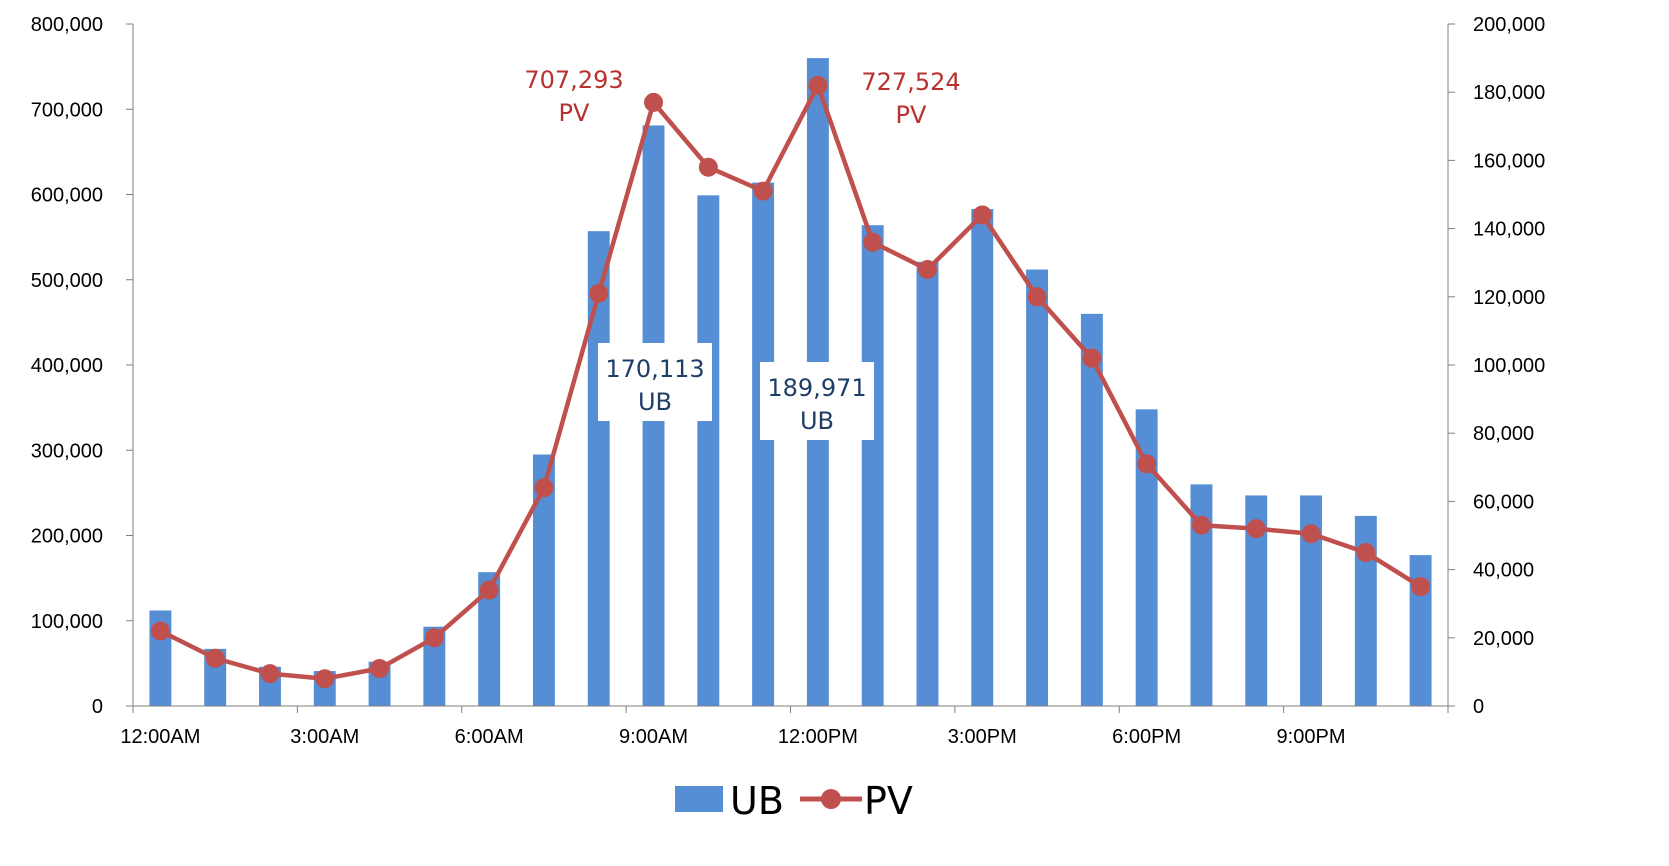 This screenshot has width=1669, height=866. Describe the element at coordinates (67, 110) in the screenshot. I see `left-tick-label-7: 700,000` at that location.